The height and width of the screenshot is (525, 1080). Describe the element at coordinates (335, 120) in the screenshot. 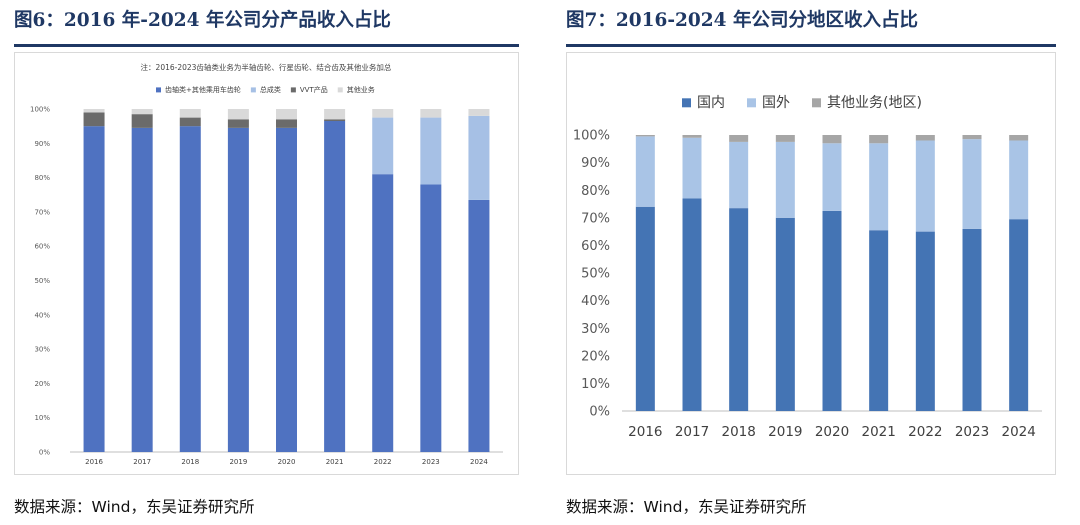

I see `bar-segment-vvt-2021` at that location.